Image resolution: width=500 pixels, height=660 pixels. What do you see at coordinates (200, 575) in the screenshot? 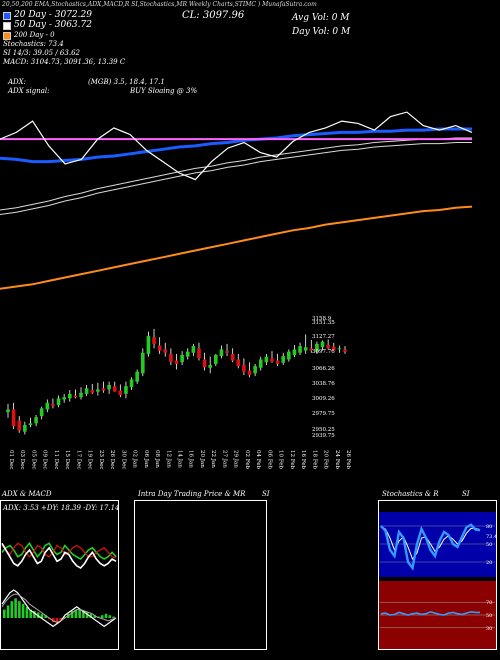
I see `intraday-panel-frame` at bounding box center [200, 575].